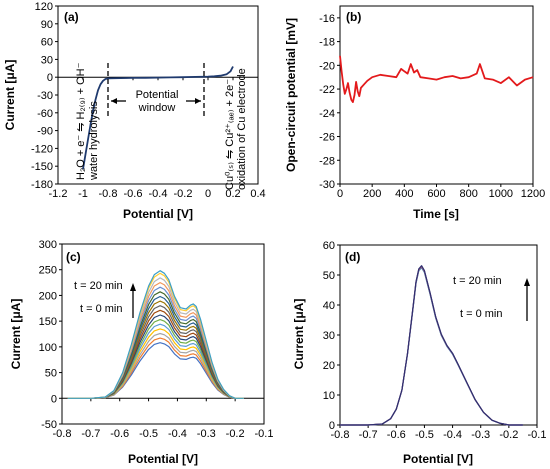 The width and height of the screenshot is (550, 469). I want to click on y-tick-label: 250, so click(48, 271).